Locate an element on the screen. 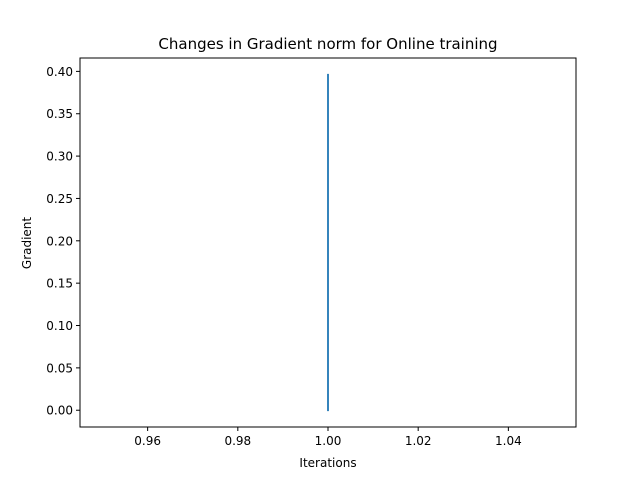  x-tick-label: 1.00 is located at coordinates (328, 441).